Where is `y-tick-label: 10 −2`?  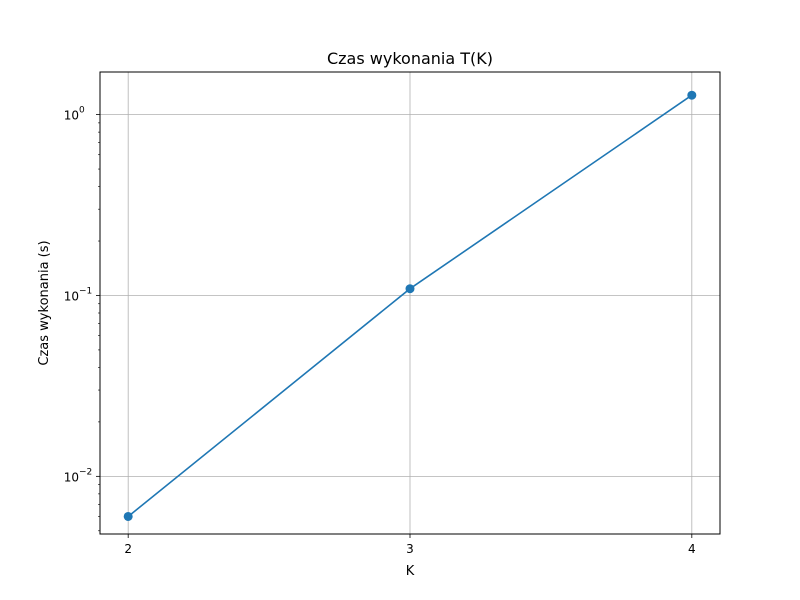
y-tick-label: 10 −2 is located at coordinates (78, 475).